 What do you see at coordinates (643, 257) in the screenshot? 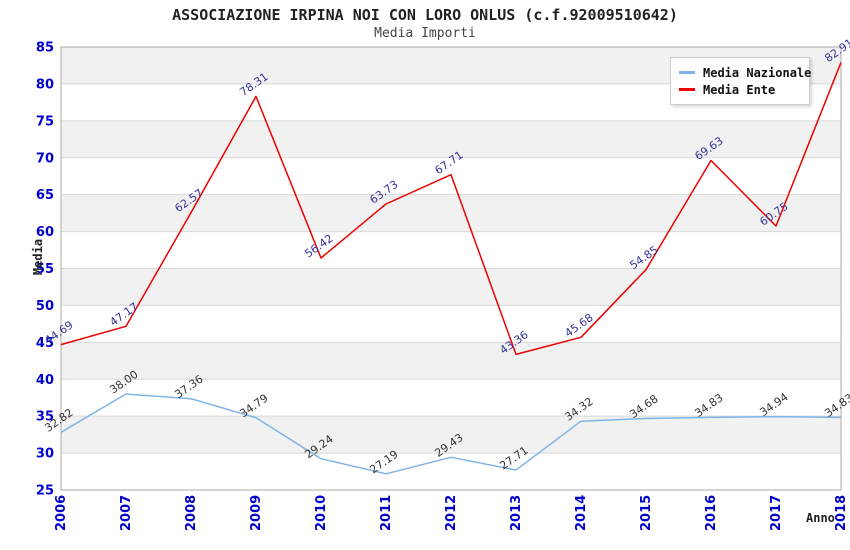
I see `point-label: 54.85` at bounding box center [643, 257].